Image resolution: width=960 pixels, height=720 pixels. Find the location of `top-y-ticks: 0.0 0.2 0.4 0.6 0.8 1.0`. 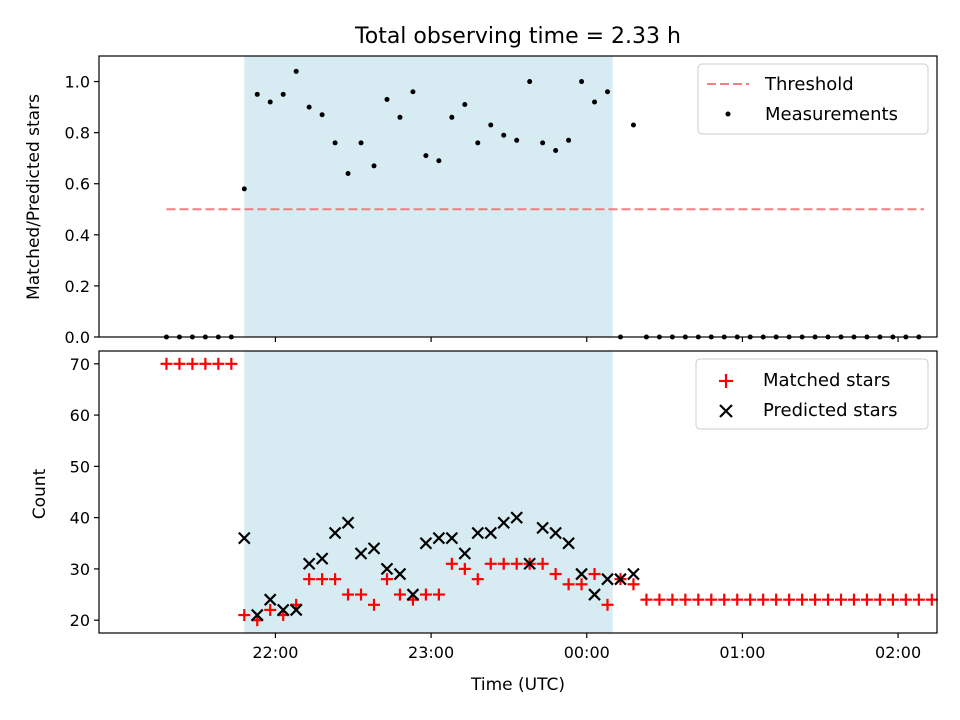

top-y-ticks: 0.0 0.2 0.4 0.6 0.8 1.0 is located at coordinates (82, 210).